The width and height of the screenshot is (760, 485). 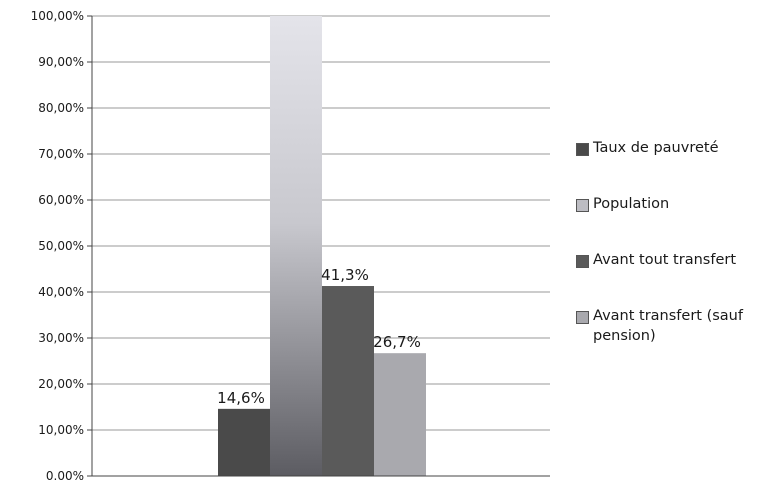 What do you see at coordinates (582, 317) in the screenshot?
I see `legend-swatch-avant-transfert-sauf-pension` at bounding box center [582, 317].